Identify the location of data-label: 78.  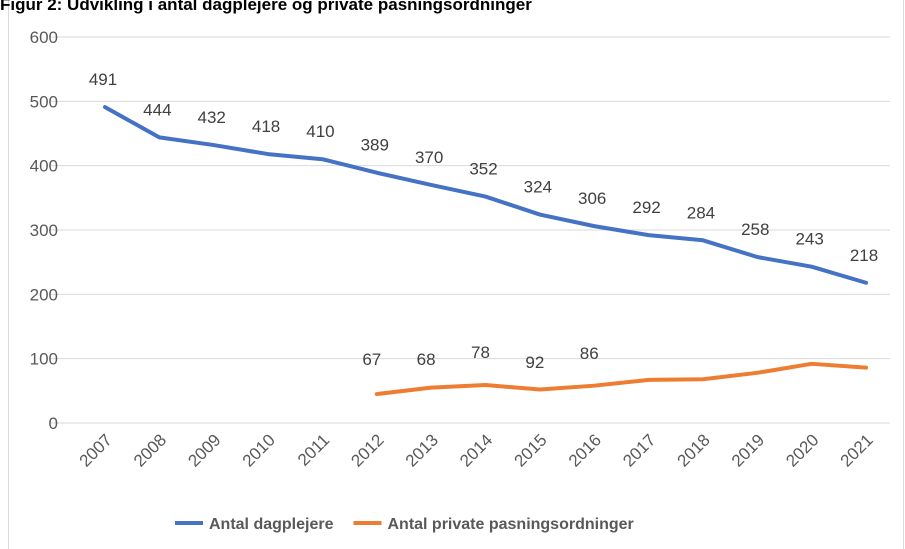
(480, 352).